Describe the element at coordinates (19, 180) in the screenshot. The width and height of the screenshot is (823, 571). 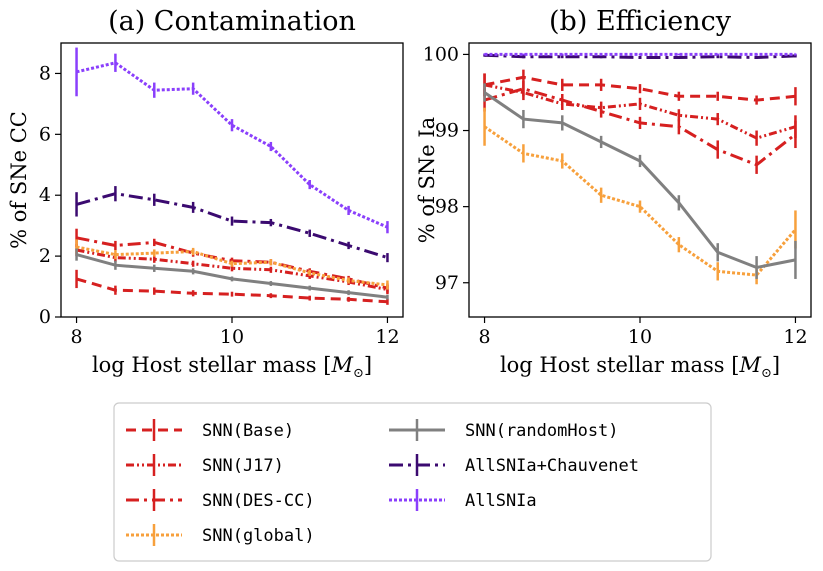
I see `ylabel-a: % of SNe CC` at that location.